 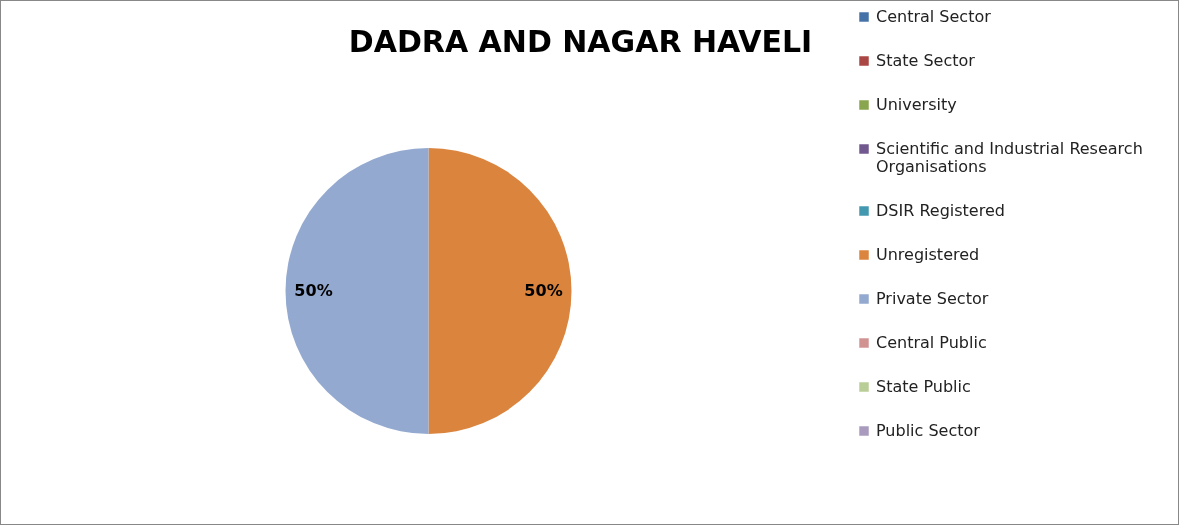 I want to click on legend-label: Scientific and Industrial Research Organisations, so click(x=1009, y=157).